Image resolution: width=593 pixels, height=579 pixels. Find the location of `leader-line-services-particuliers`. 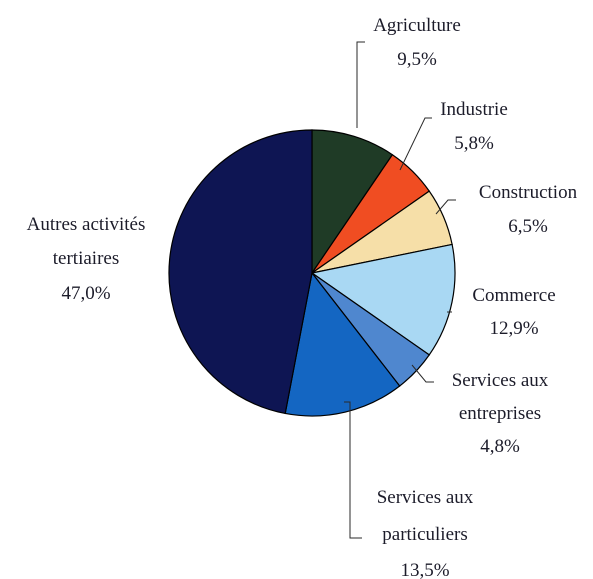

leader-line-services-particuliers is located at coordinates (353, 470).